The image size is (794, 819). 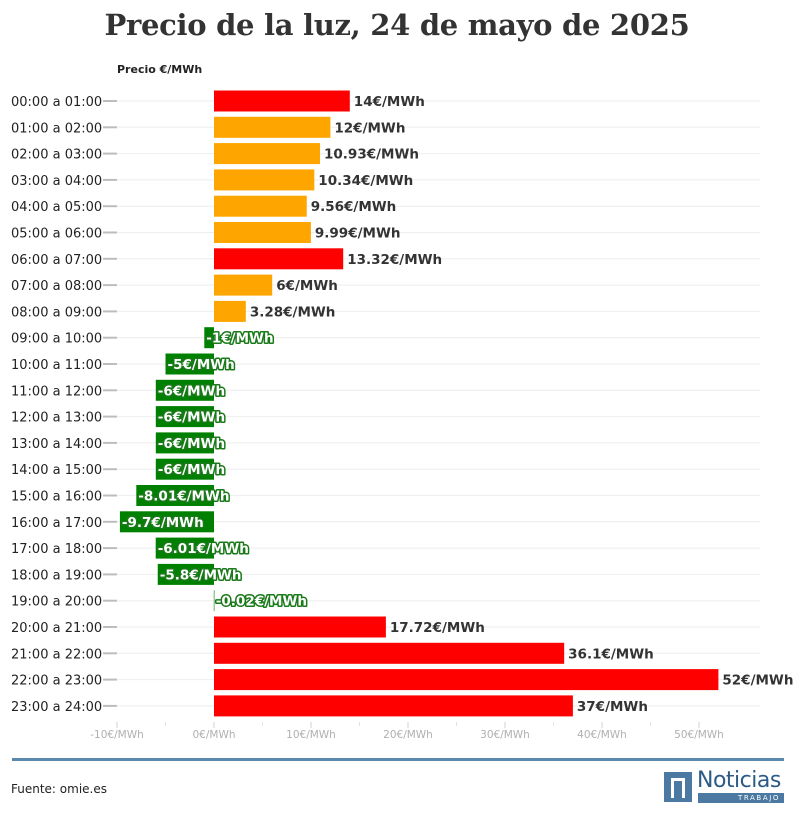 I want to click on category-label: 08:00 a 09:00, so click(x=56, y=312).